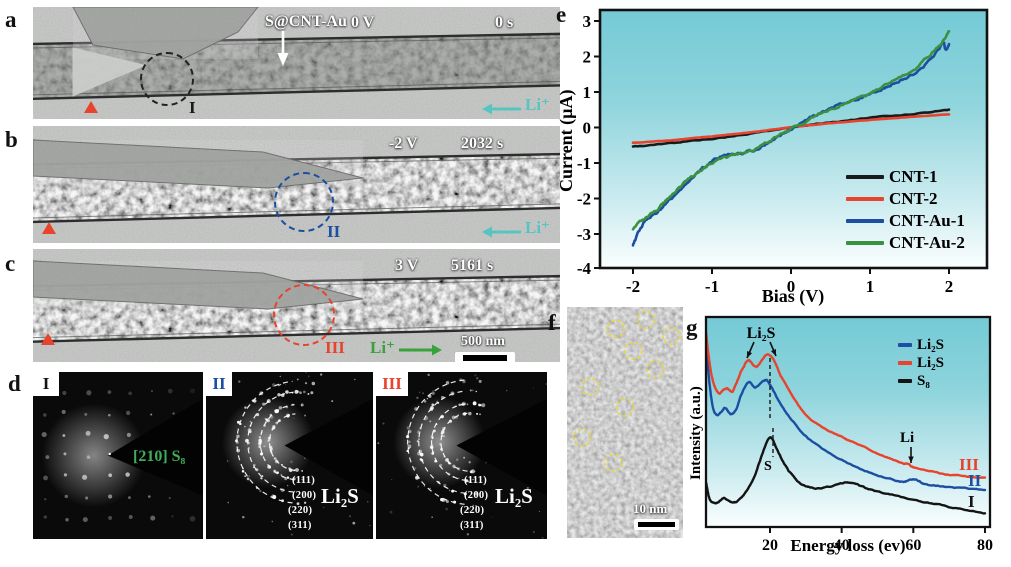  Describe the element at coordinates (923, 380) in the screenshot. I see `legend-label: S₈` at that location.